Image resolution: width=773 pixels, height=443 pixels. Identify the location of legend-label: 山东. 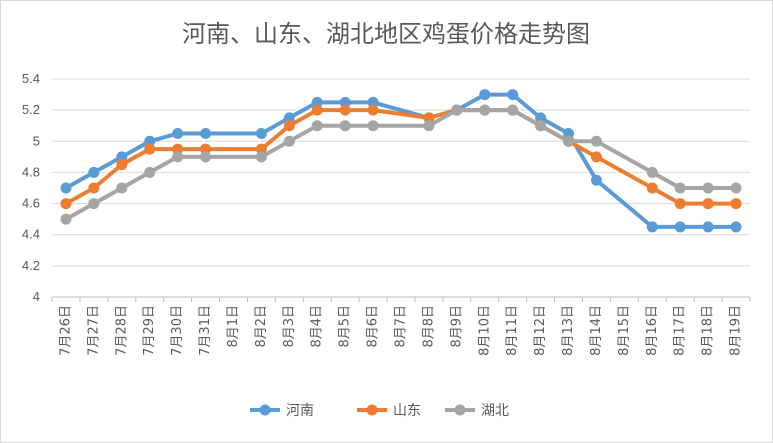
(407, 411).